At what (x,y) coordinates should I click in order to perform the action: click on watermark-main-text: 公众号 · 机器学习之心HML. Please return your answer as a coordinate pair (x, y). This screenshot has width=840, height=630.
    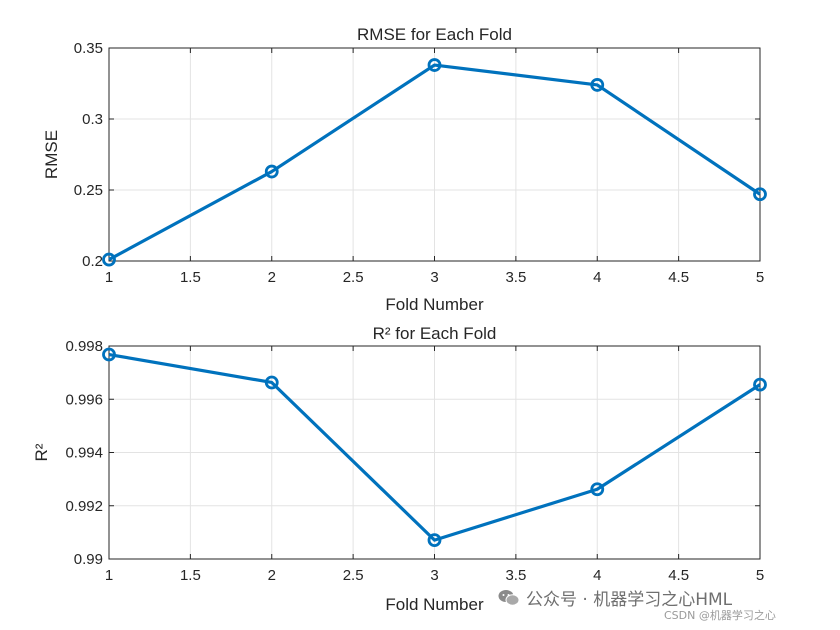
    Looking at the image, I should click on (629, 600).